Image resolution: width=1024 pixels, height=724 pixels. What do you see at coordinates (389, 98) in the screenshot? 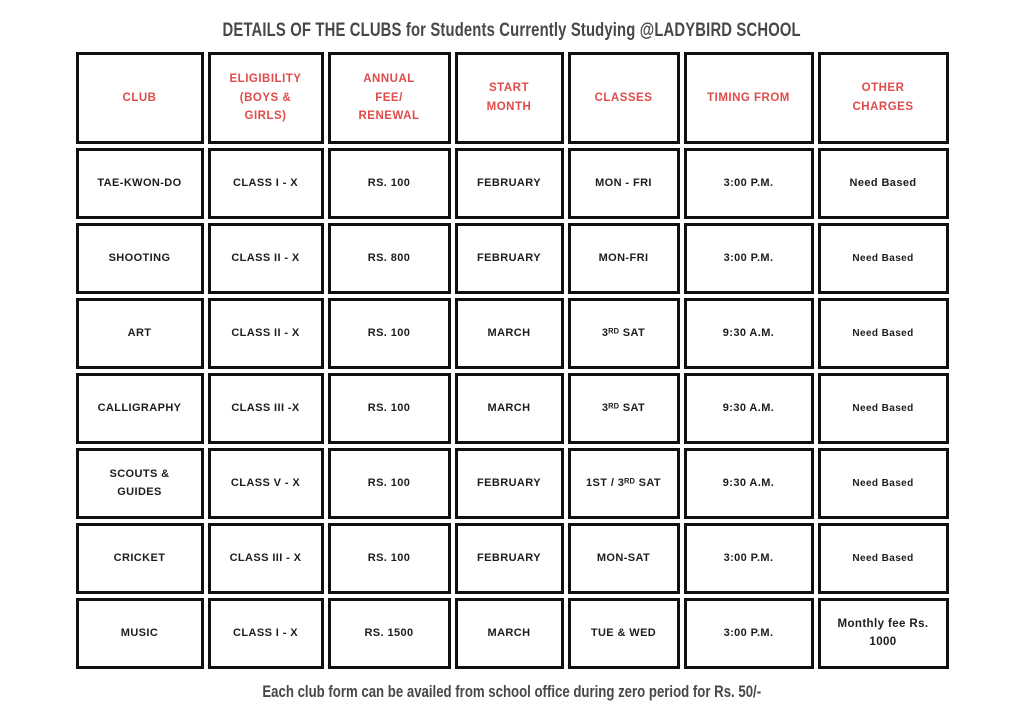
I see `column-header-annual-fee: ANNUAL FEE/ RENEWAL` at bounding box center [389, 98].